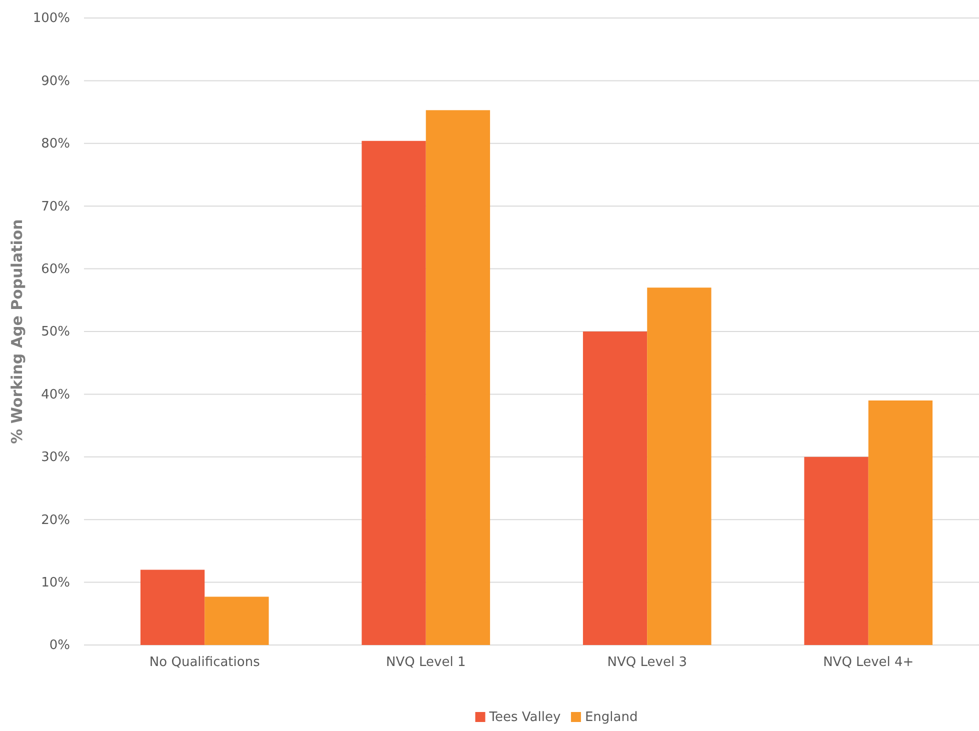 This screenshot has height=731, width=979. What do you see at coordinates (55, 582) in the screenshot?
I see `y-tick-label: 10%` at bounding box center [55, 582].